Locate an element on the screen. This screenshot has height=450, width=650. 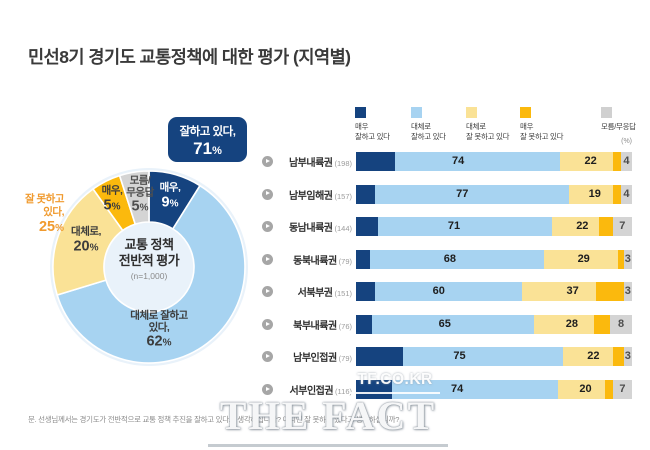
legend-item-1: 대체로 잘하고 있다 is located at coordinates (428, 124).